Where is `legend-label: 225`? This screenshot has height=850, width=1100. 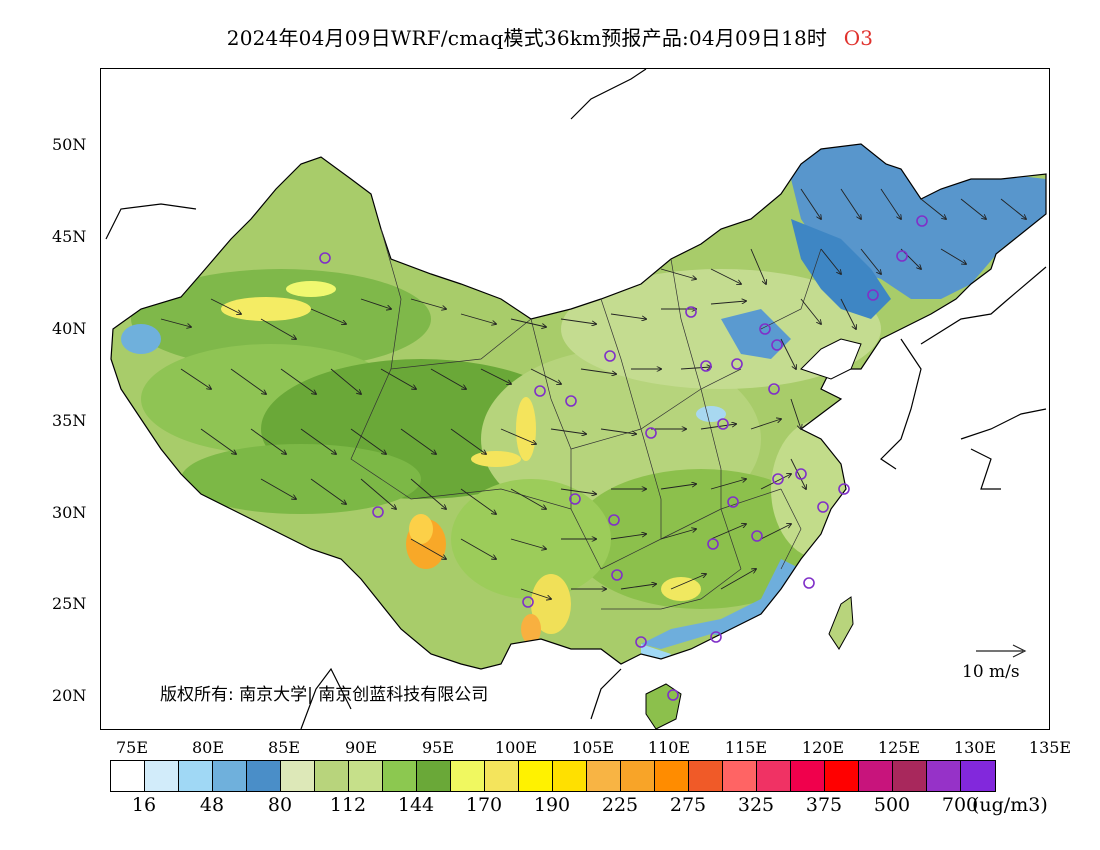
legend-label: 225 is located at coordinates (620, 805).